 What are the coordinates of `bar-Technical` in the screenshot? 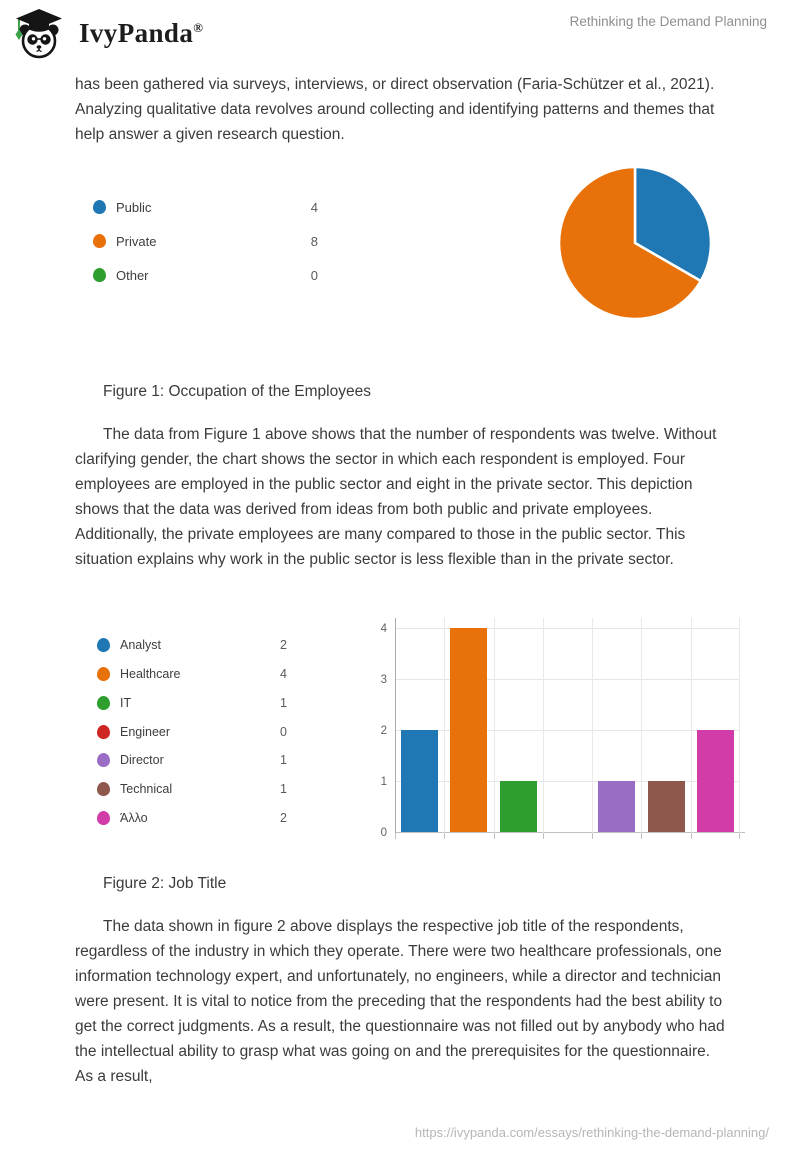 It's located at (666, 806).